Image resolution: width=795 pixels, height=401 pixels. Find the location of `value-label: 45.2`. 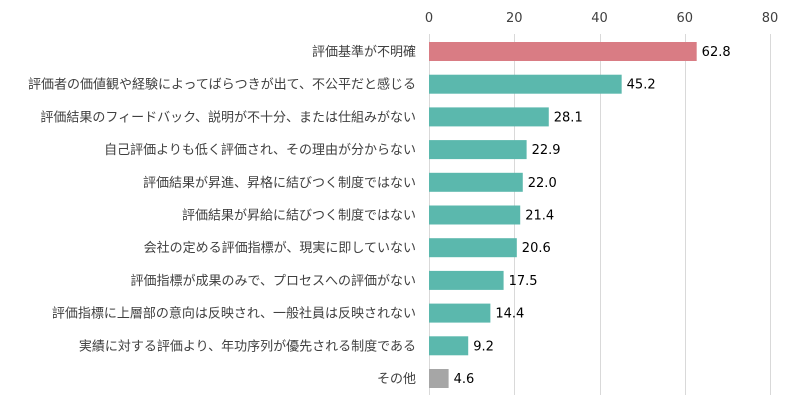

value-label: 45.2 is located at coordinates (641, 85).